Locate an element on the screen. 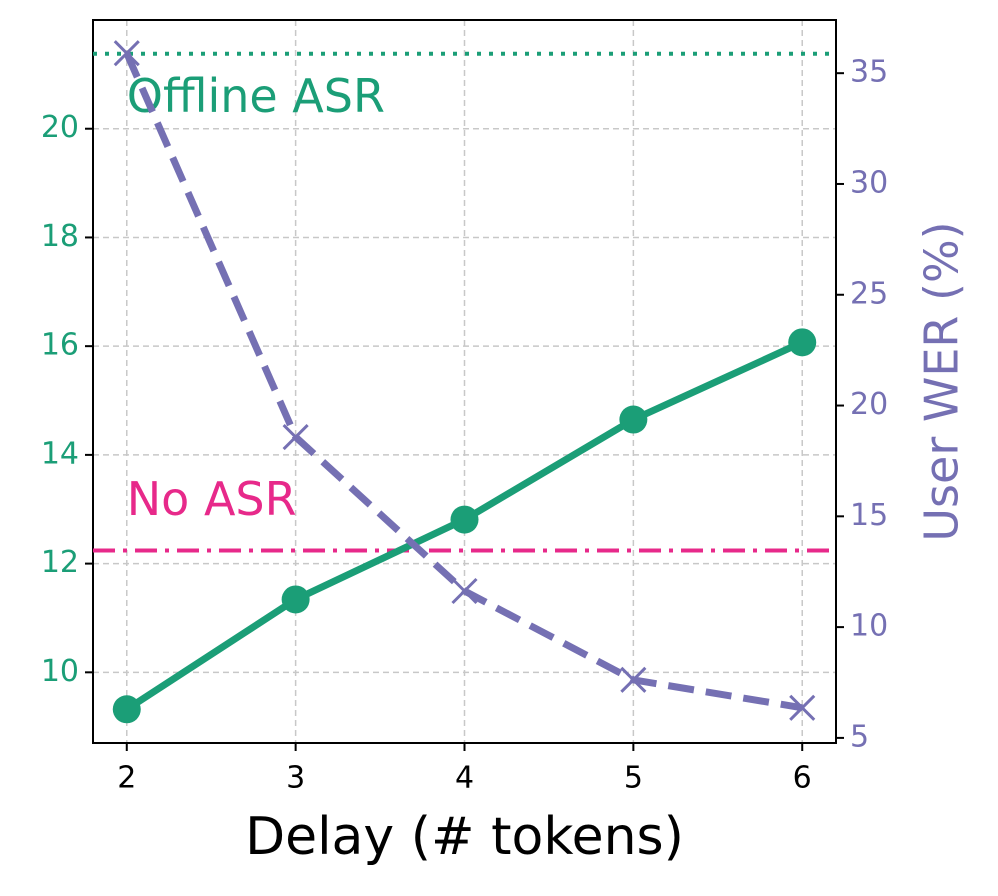  y2-tick-label: 25 is located at coordinates (869, 293).